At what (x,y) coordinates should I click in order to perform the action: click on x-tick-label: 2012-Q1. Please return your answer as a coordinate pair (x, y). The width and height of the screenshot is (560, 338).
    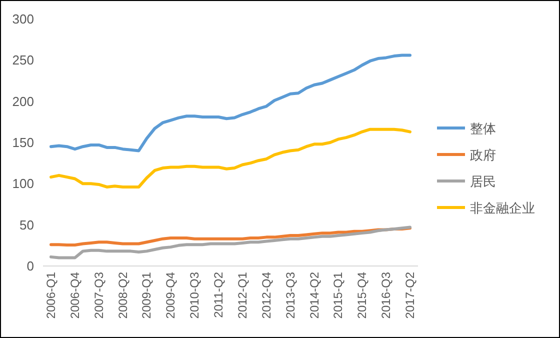
    Looking at the image, I should click on (242, 295).